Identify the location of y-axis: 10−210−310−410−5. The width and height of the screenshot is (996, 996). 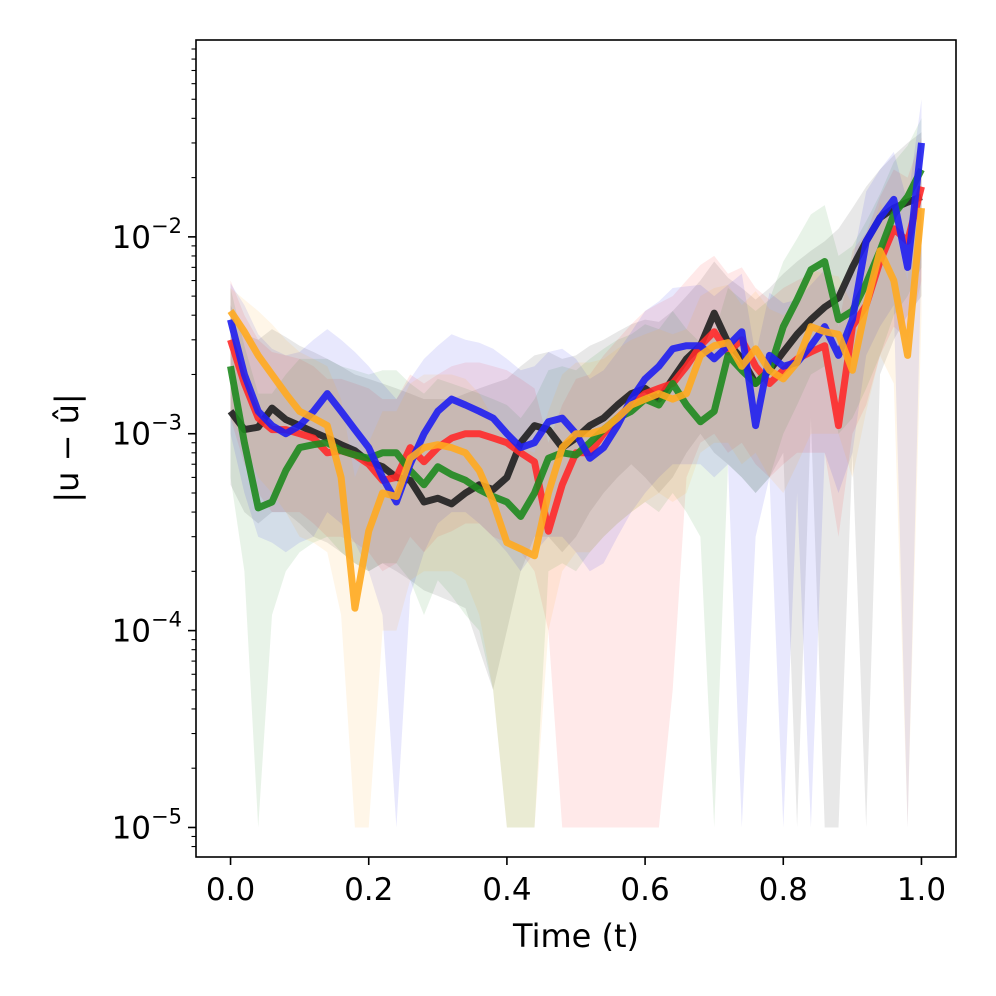
(154, 448).